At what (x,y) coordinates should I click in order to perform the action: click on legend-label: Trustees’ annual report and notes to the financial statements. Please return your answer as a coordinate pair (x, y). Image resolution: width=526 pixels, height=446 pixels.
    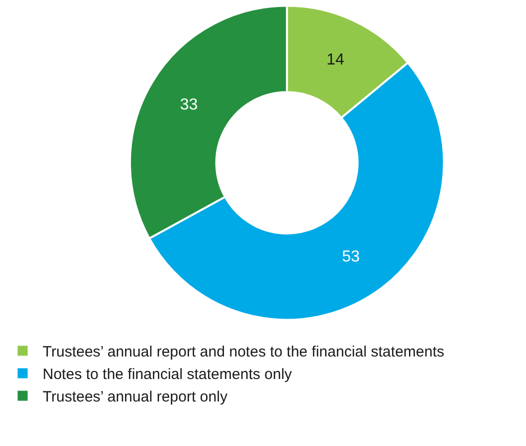
    Looking at the image, I should click on (243, 352).